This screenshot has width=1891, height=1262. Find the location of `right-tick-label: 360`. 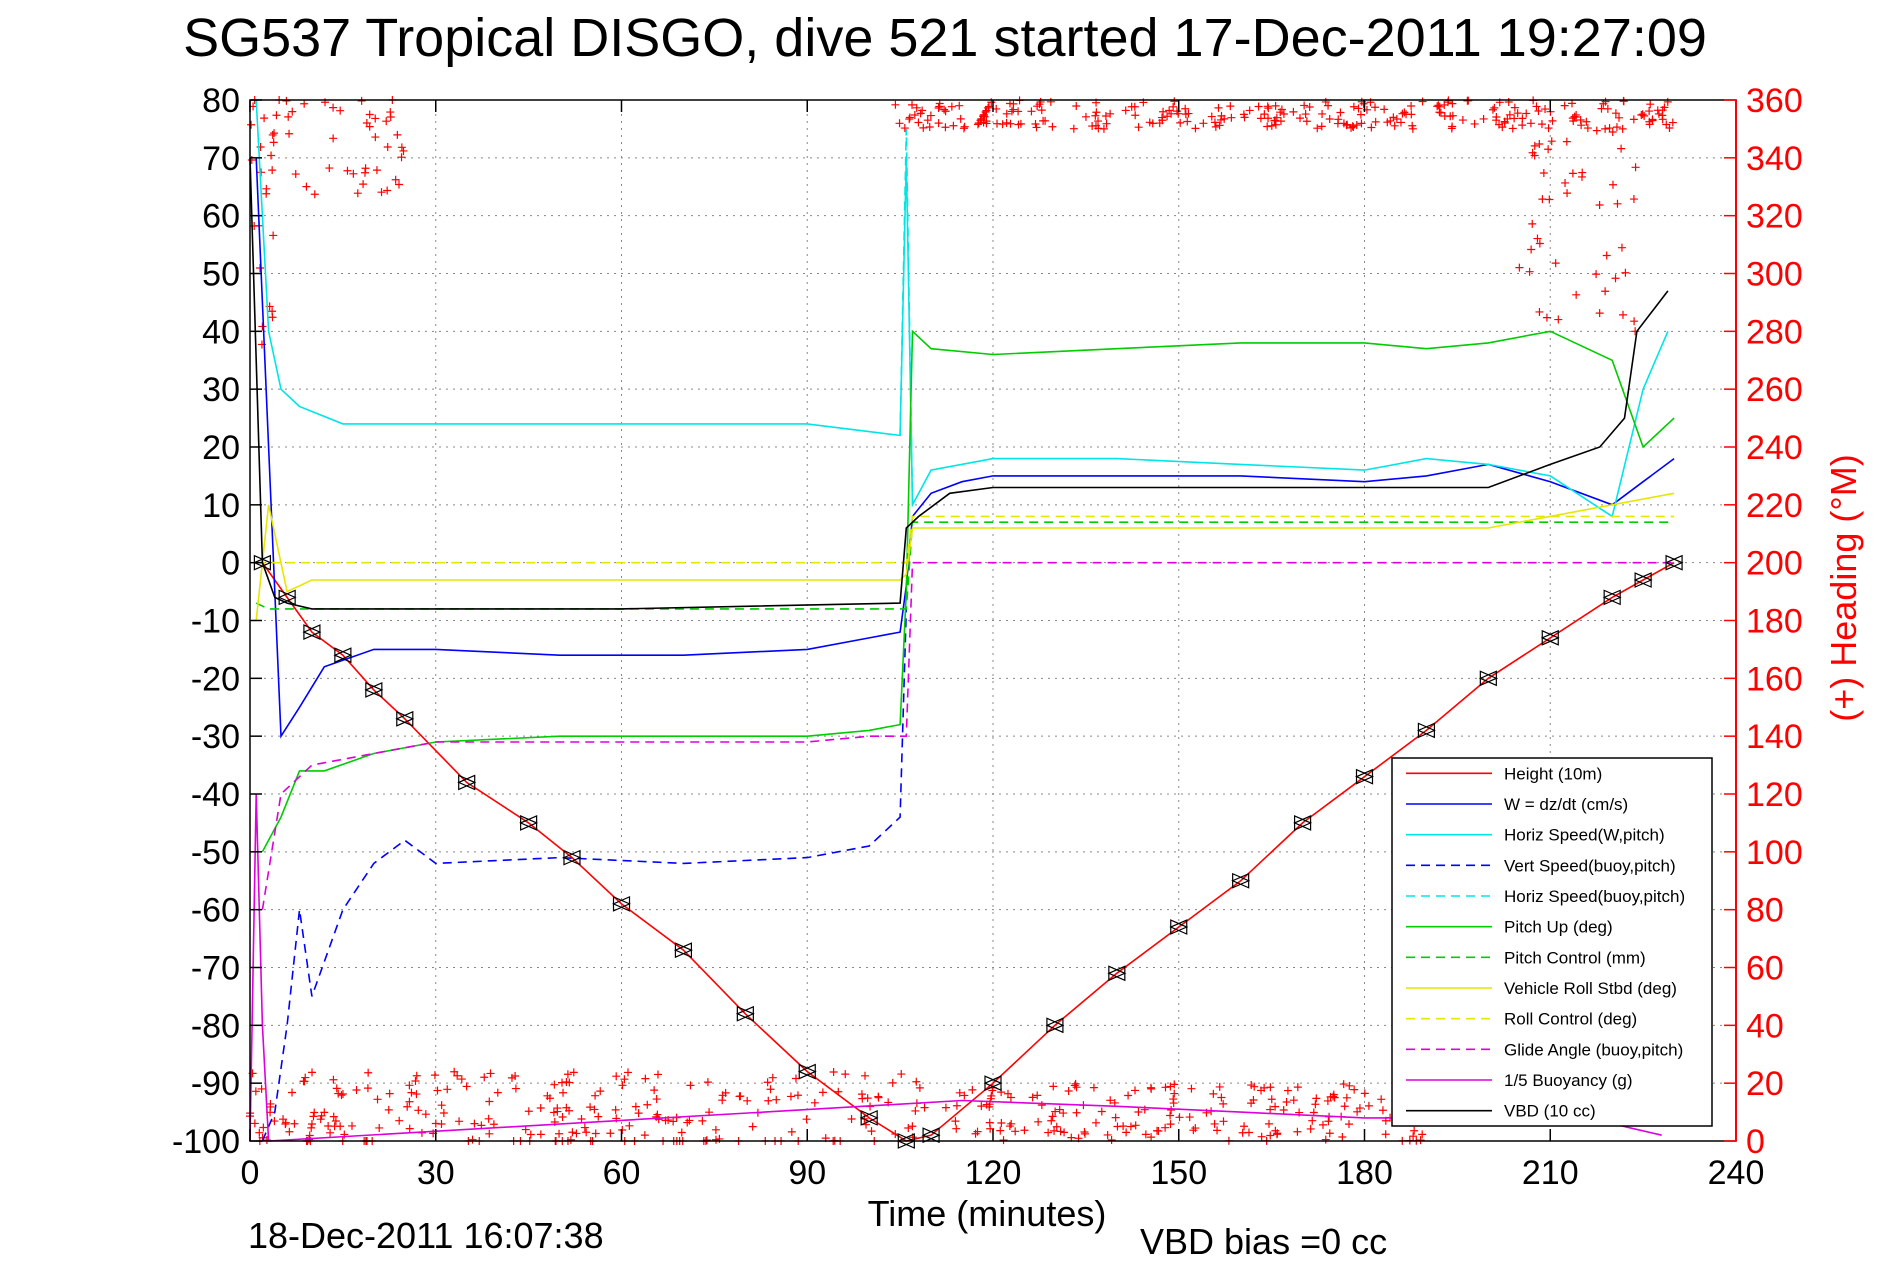

right-tick-label: 360 is located at coordinates (1774, 101).